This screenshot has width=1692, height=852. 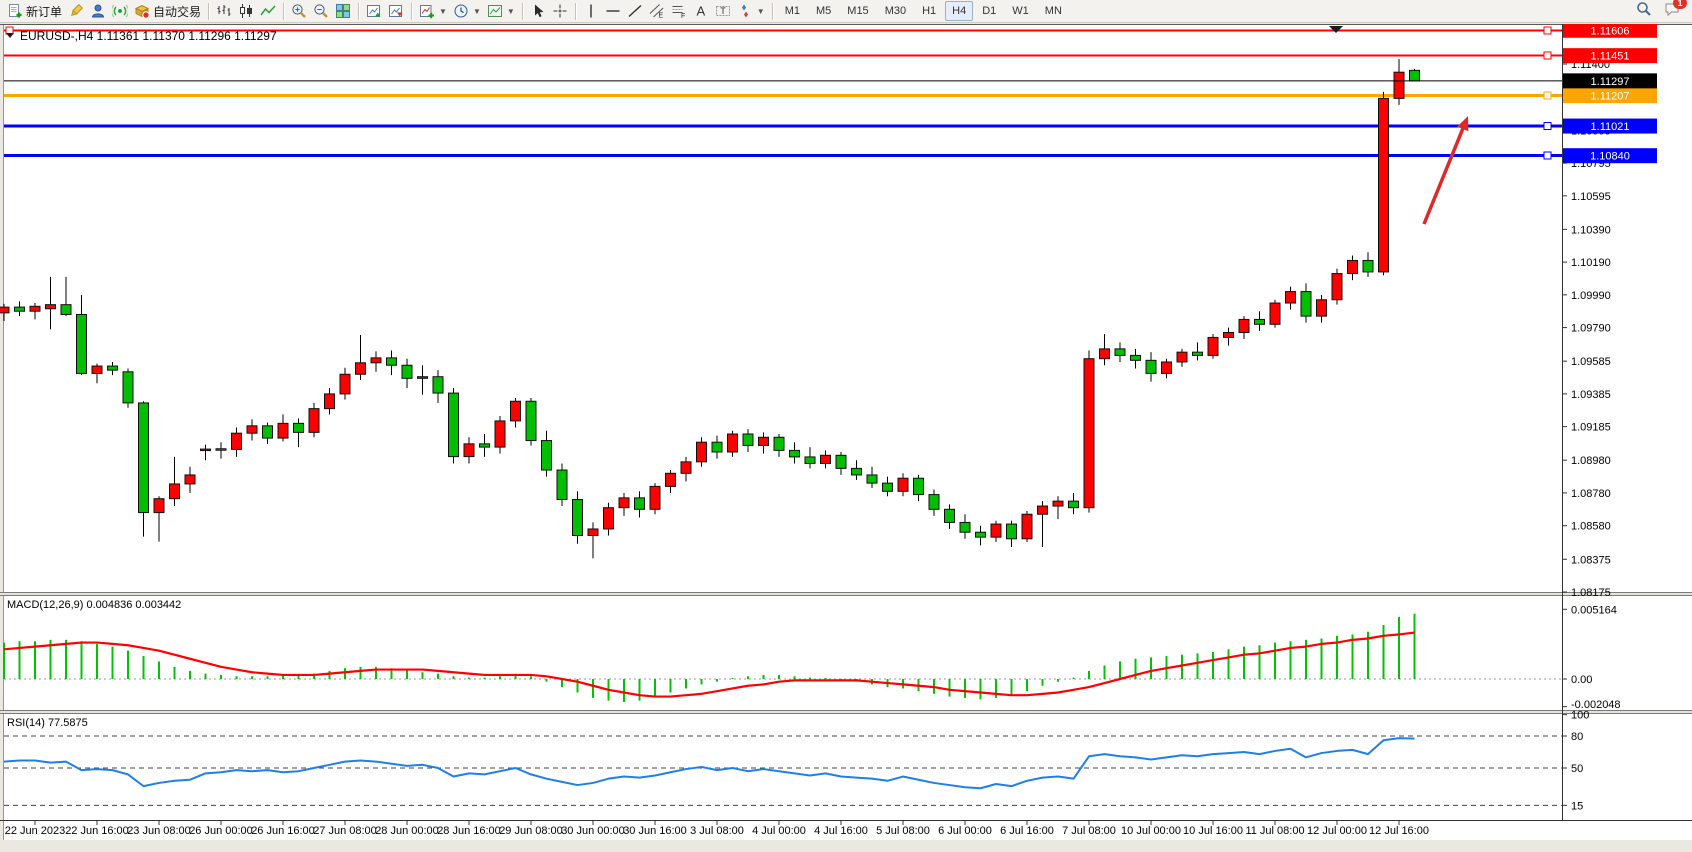 I want to click on zoom-out-button, so click(x=321, y=11).